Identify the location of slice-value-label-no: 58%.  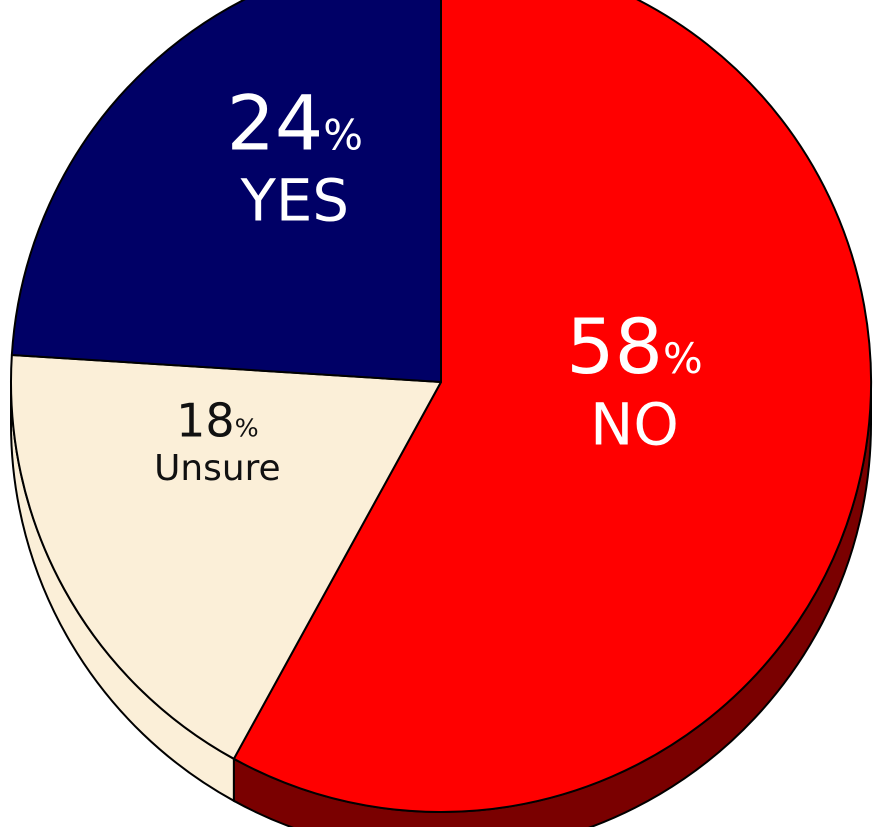
(634, 346).